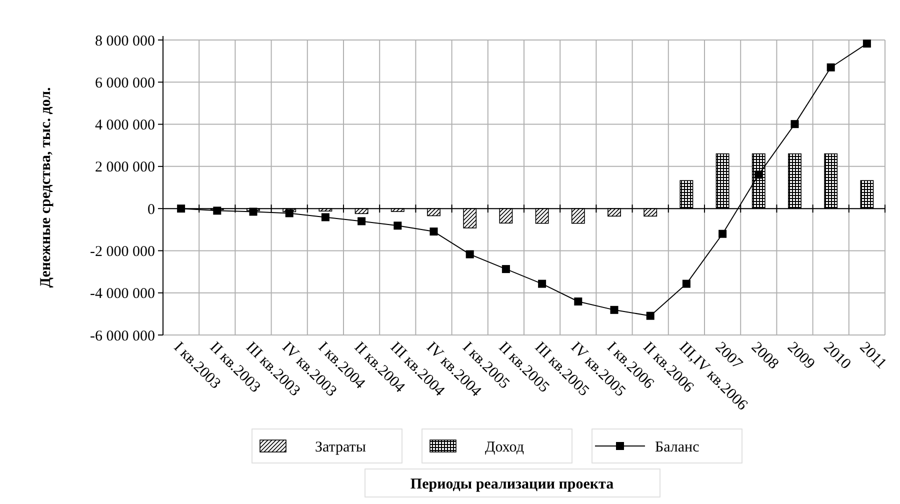 The image size is (900, 504). What do you see at coordinates (122, 294) in the screenshot?
I see `y-tick-label: -4 000 000` at bounding box center [122, 294].